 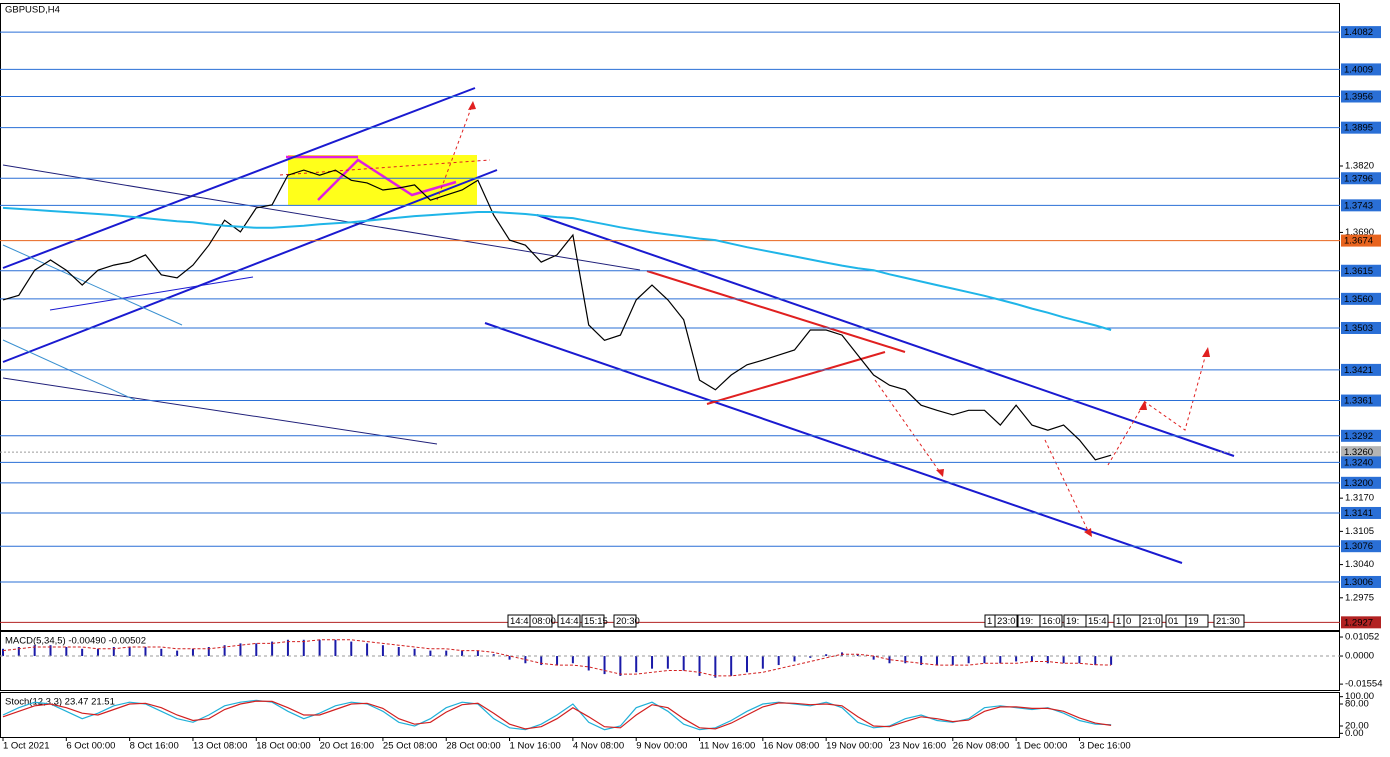 What do you see at coordinates (854, 746) in the screenshot?
I see `x-tick-label: 19 Nov 00:00` at bounding box center [854, 746].